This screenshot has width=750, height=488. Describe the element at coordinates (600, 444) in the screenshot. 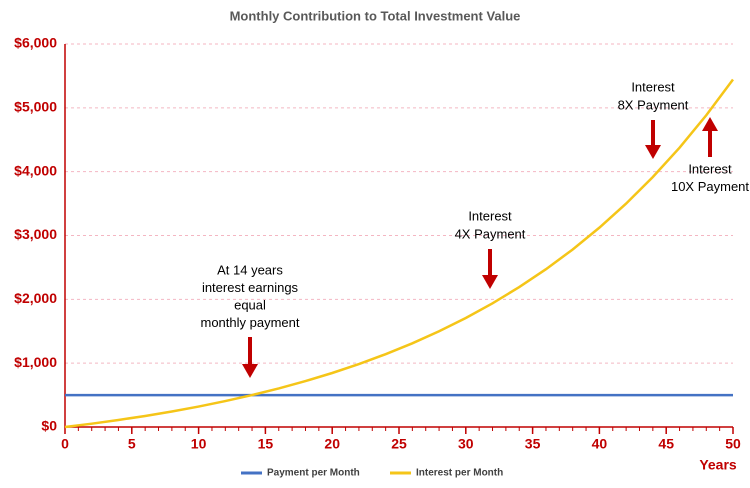

I see `x-tick-label: 40` at that location.